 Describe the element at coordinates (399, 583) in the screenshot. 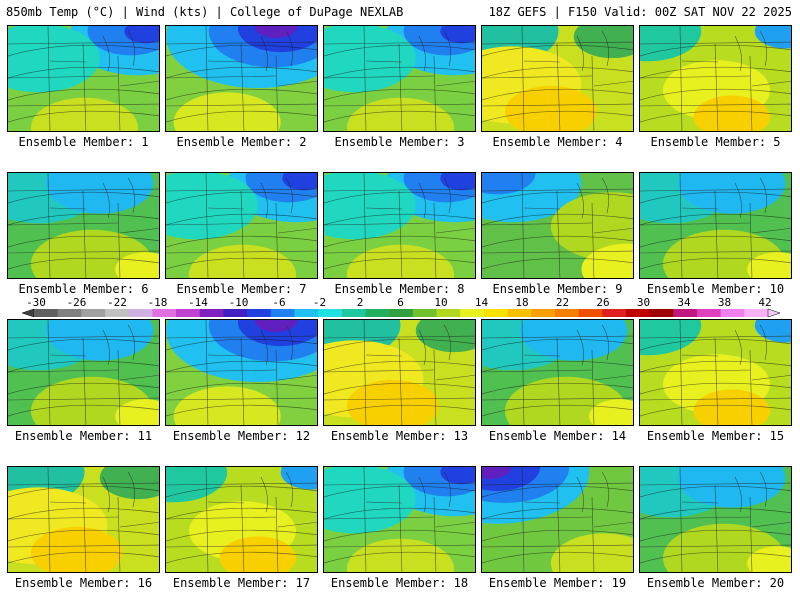

I see `ensemble-member-label: Ensemble Member: 18` at that location.